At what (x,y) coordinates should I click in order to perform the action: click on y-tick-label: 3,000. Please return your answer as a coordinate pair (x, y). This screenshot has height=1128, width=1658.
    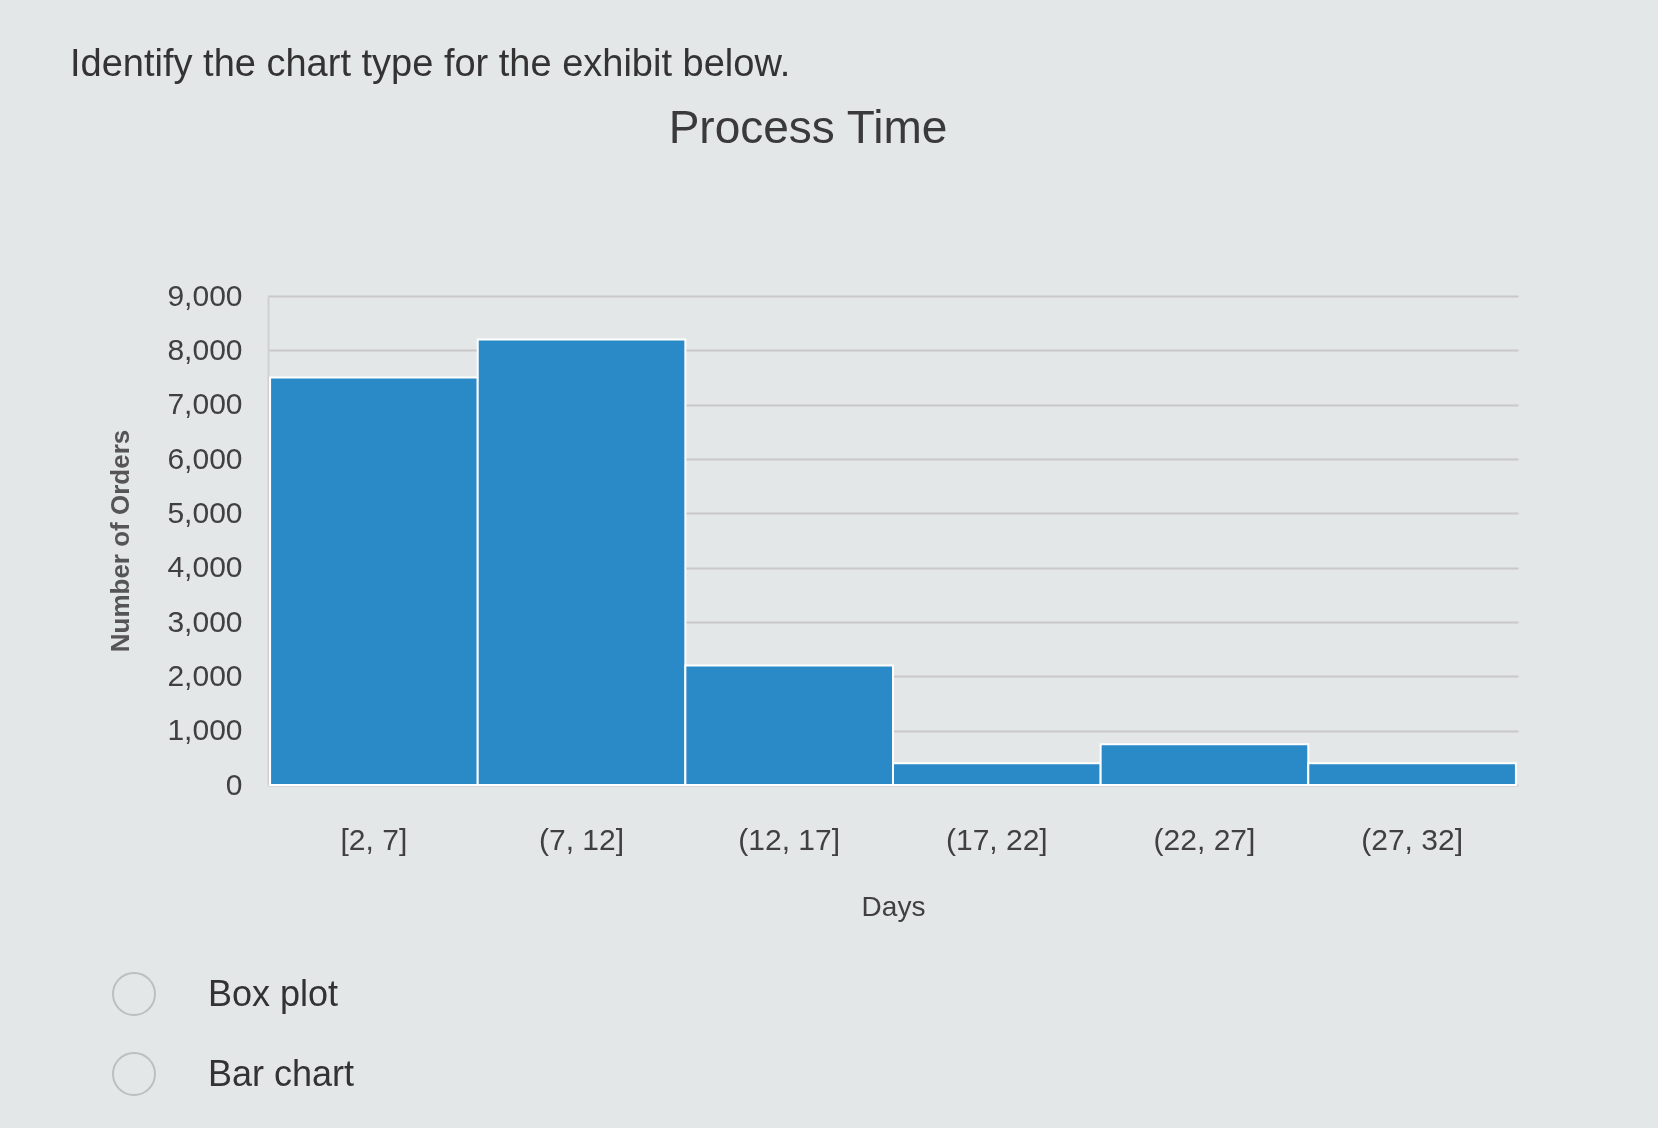
    Looking at the image, I should click on (205, 621).